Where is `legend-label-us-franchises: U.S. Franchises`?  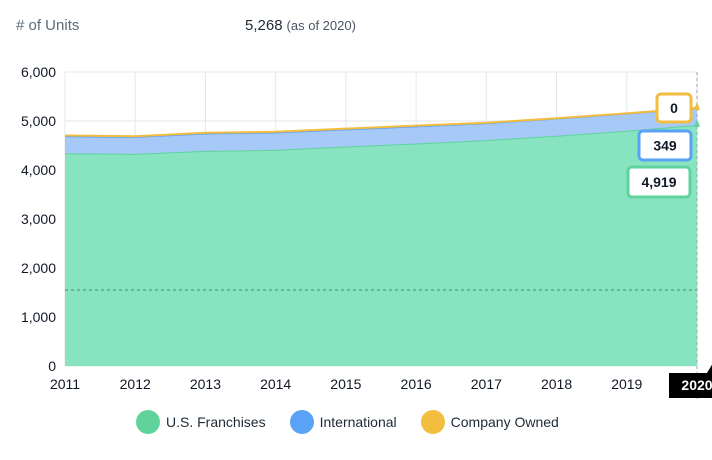
legend-label-us-franchises: U.S. Franchises is located at coordinates (216, 422).